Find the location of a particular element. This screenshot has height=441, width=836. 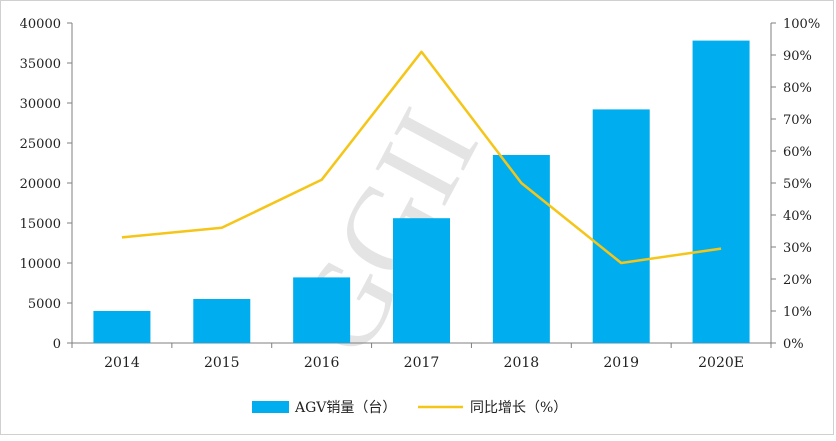

right-axis-ticks: 0% 10% 20% 30% 40% 50% 60% 70% 80% 90% 100% is located at coordinates (795, 184).